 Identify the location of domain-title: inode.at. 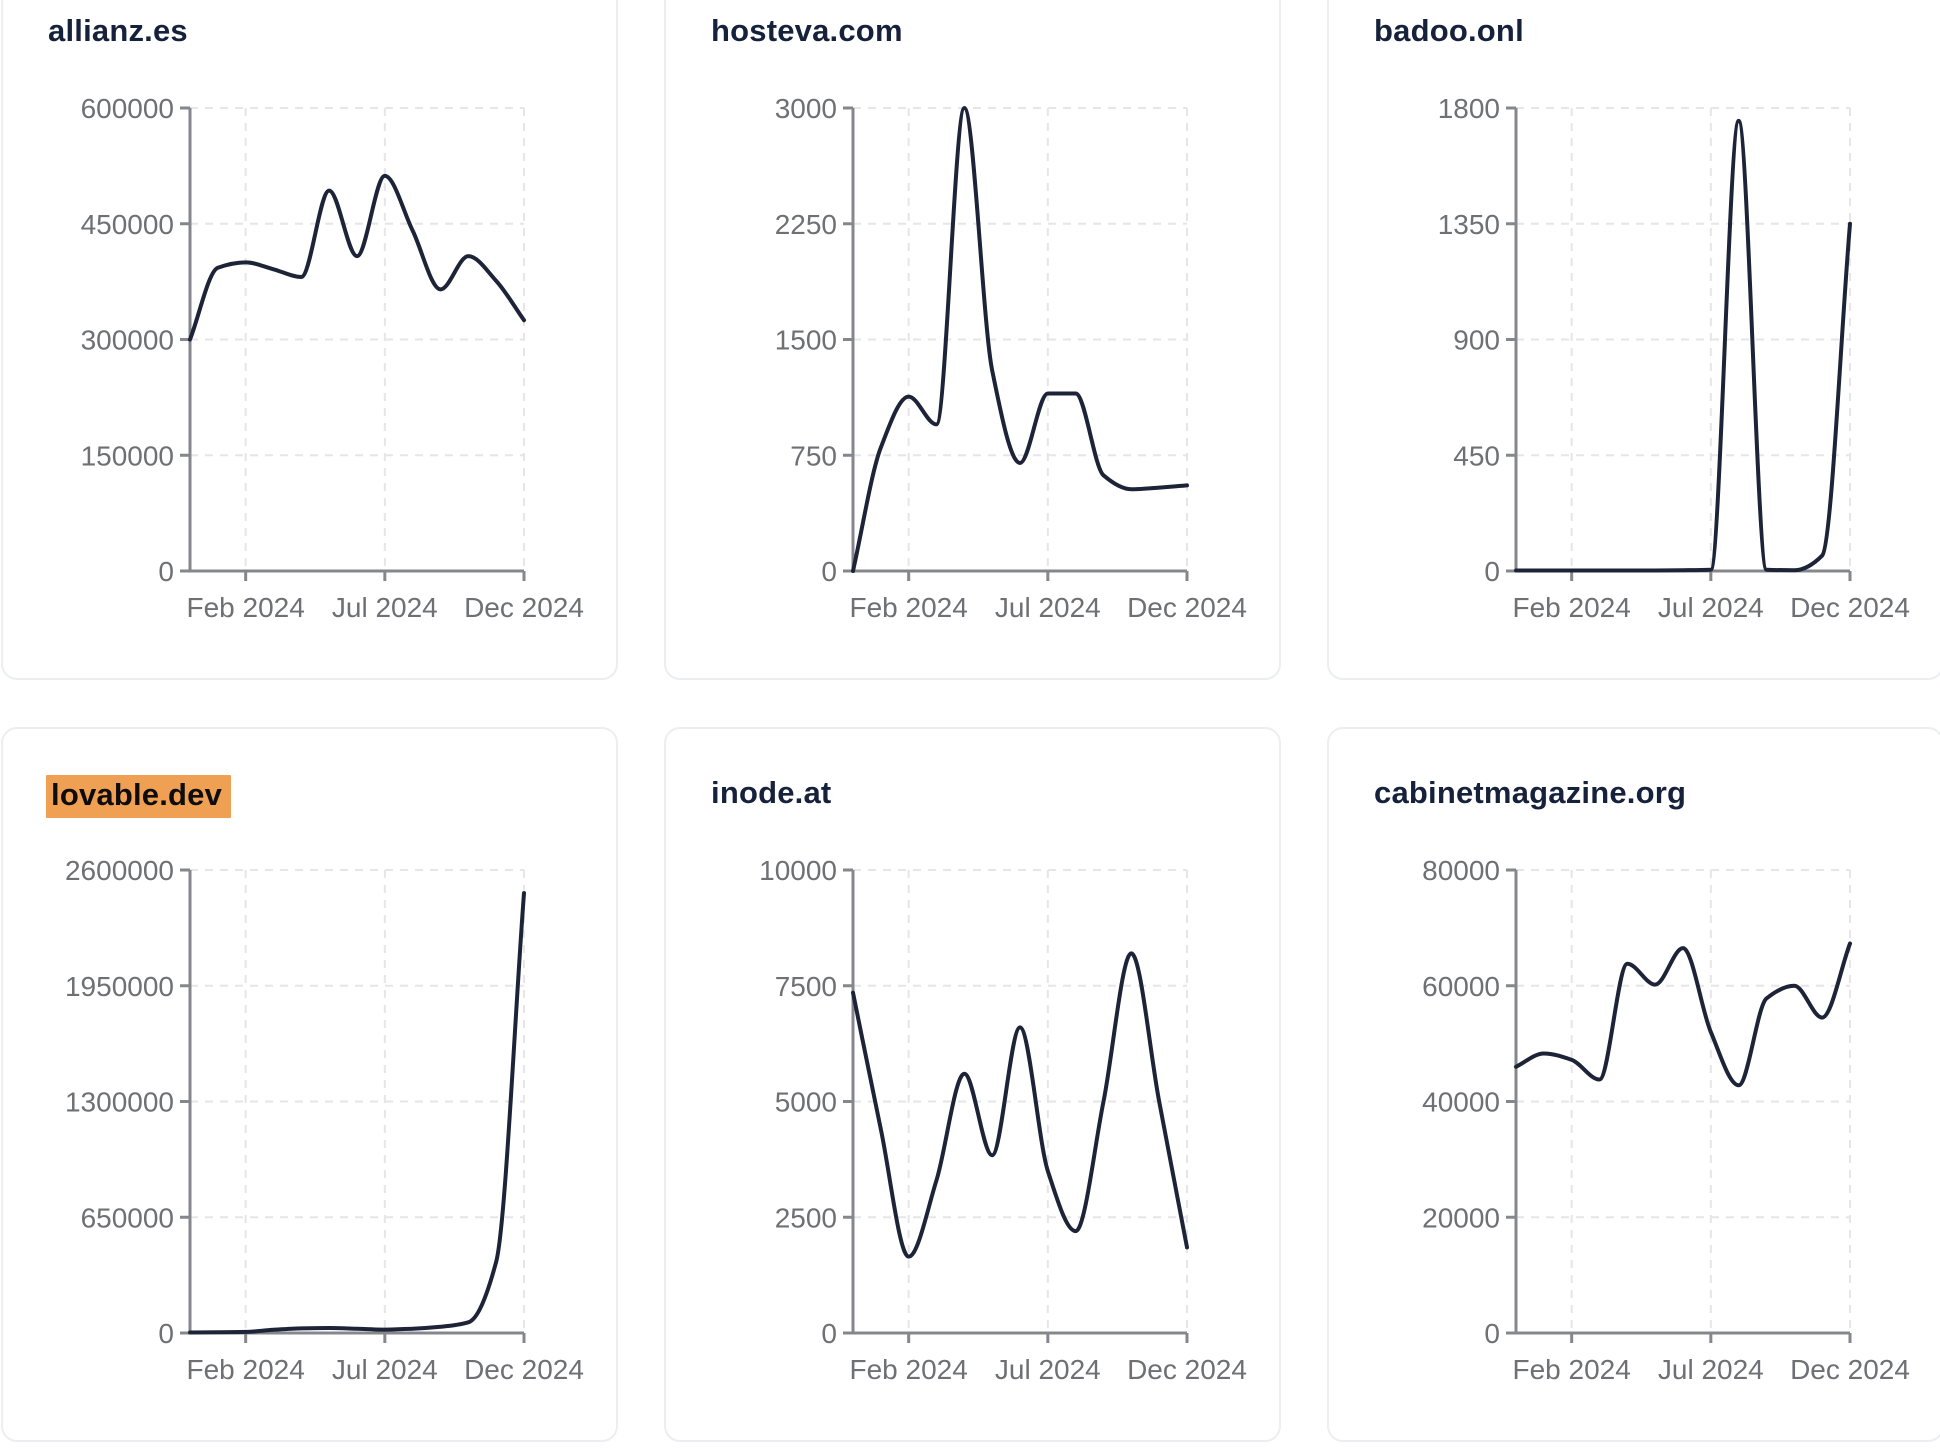
(771, 792).